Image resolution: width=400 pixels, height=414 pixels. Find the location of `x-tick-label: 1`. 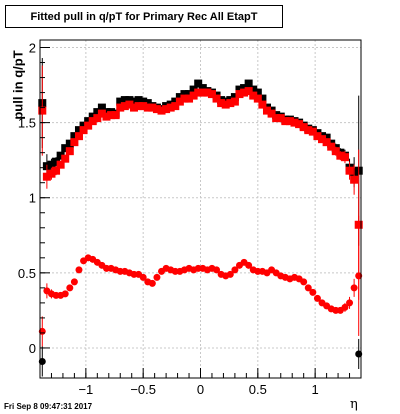

x-tick-label: 1 is located at coordinates (315, 389).